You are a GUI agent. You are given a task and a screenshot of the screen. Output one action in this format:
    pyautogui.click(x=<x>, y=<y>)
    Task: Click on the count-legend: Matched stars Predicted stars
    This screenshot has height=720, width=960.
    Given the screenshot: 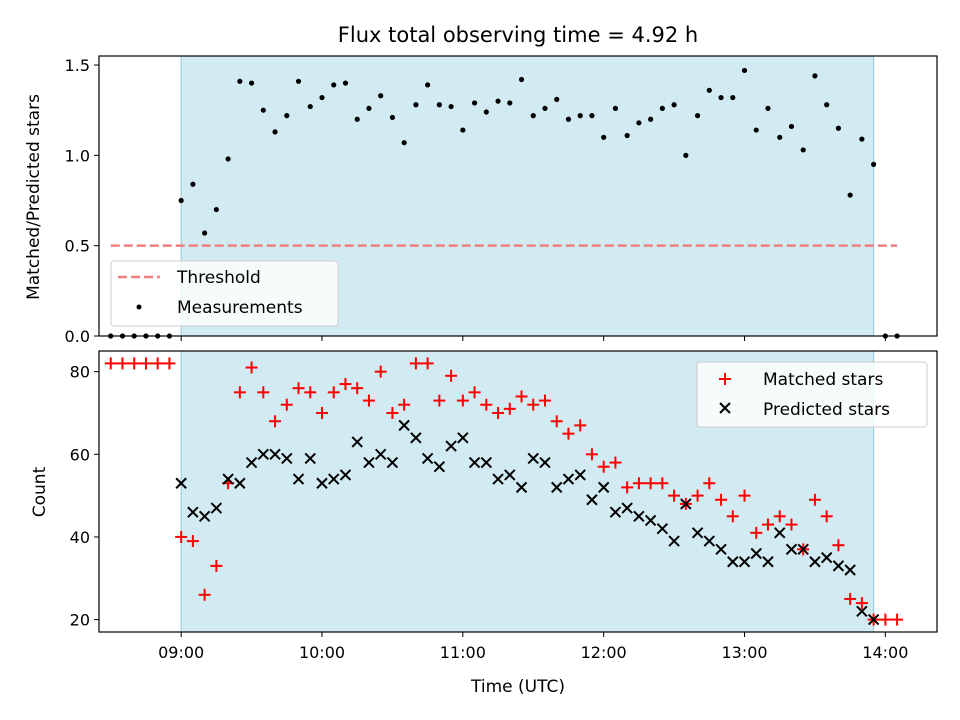 What is the action you would take?
    pyautogui.click(x=812, y=394)
    